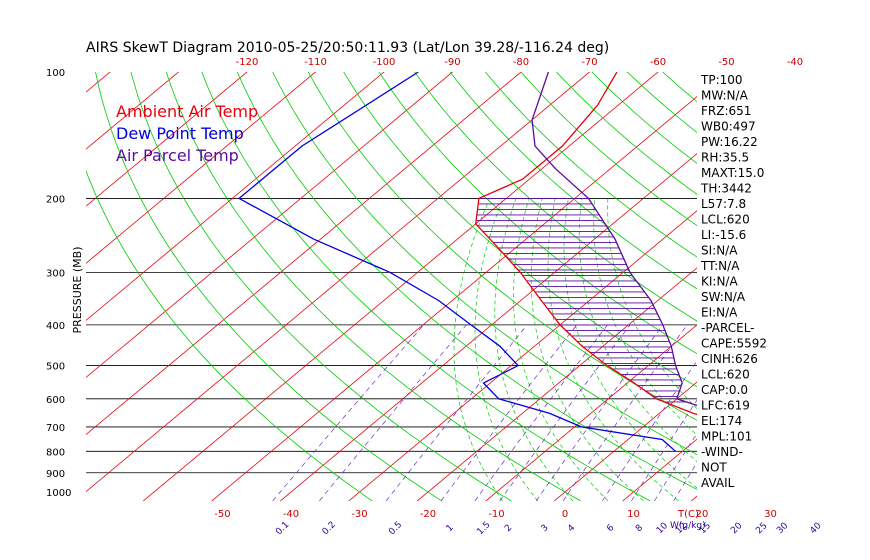  What do you see at coordinates (55, 367) in the screenshot?
I see `pressure-tick-label: 500` at bounding box center [55, 367].